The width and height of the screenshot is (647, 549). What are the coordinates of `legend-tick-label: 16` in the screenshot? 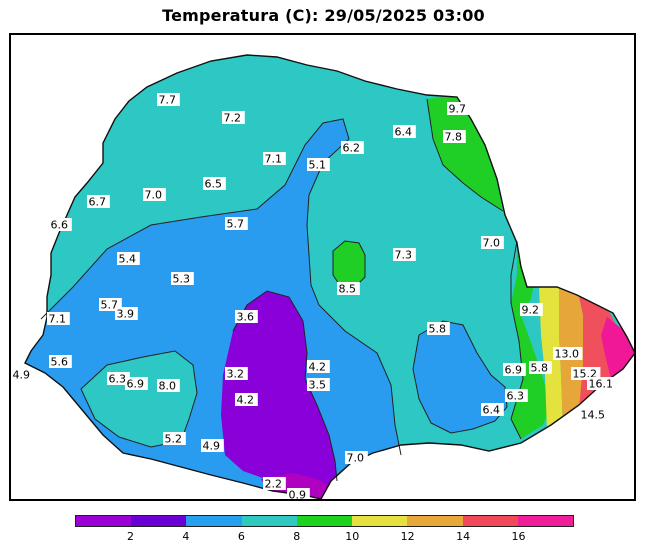 It's located at (518, 536).